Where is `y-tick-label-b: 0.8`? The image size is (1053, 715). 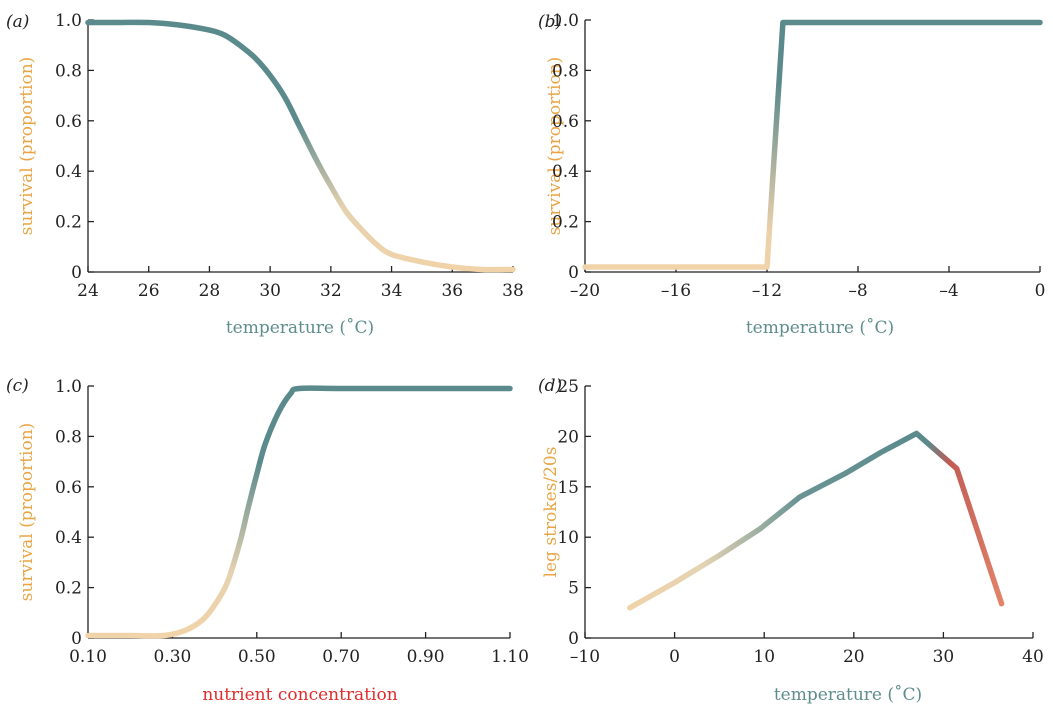 y-tick-label-b: 0.8 is located at coordinates (565, 71).